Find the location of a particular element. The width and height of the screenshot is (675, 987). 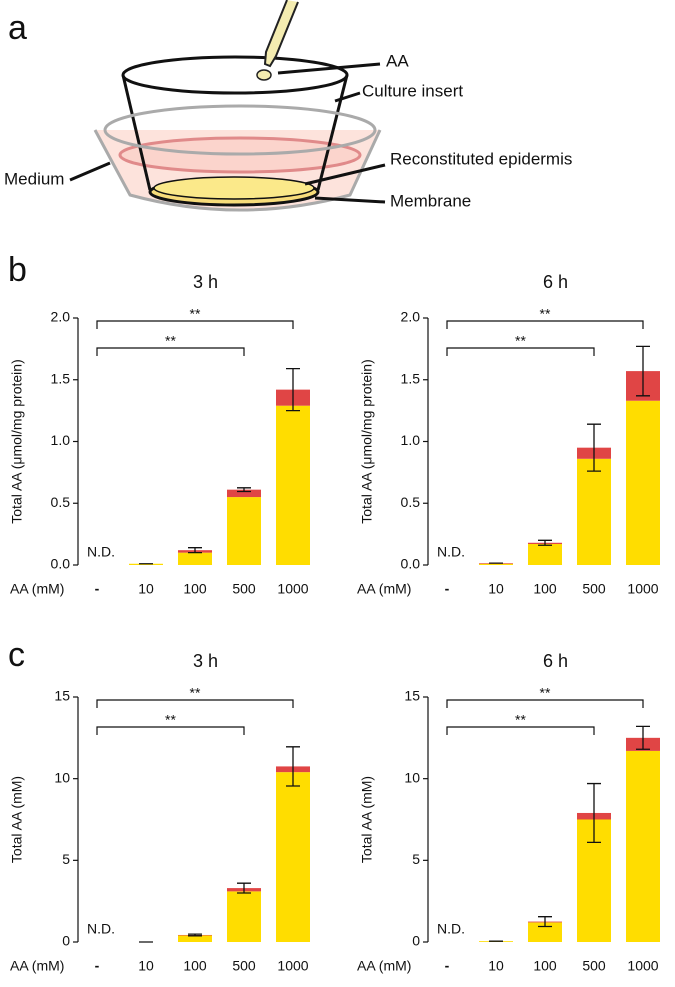

pipette is located at coordinates (281, 33).